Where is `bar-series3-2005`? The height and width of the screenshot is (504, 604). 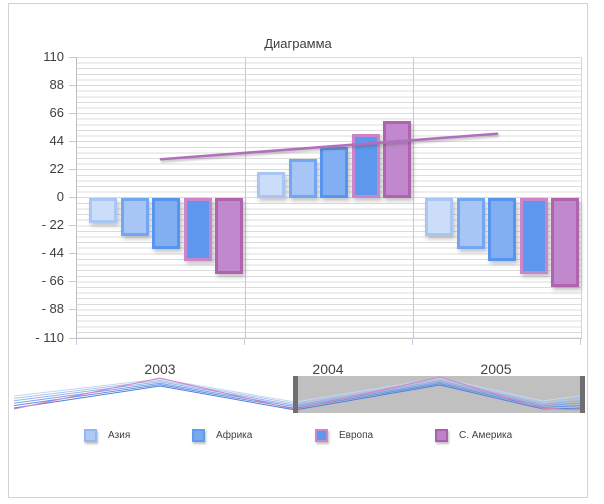 bar-series3-2005 is located at coordinates (502, 229).